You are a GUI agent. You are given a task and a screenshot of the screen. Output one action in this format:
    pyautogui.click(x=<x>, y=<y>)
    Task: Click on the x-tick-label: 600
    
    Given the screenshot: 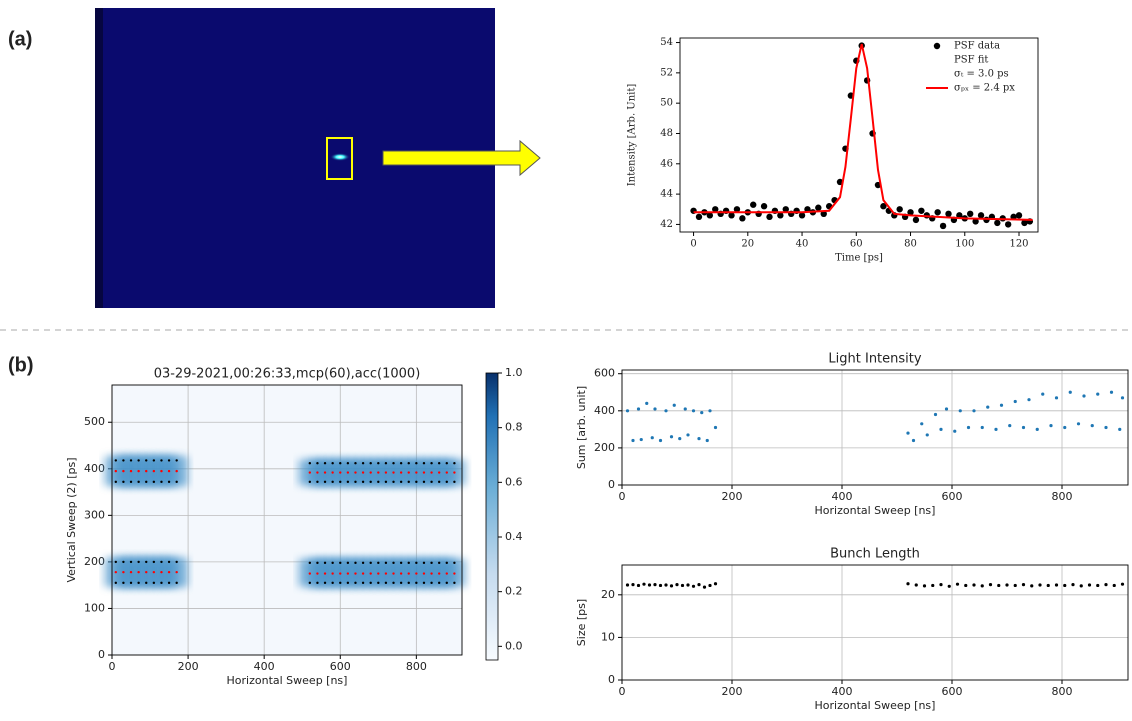 What is the action you would take?
    pyautogui.click(x=952, y=691)
    